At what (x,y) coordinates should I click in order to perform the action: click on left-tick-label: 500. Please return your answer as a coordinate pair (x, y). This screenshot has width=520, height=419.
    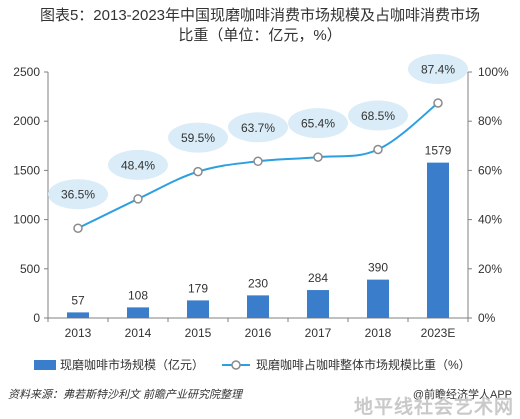
    Looking at the image, I should click on (30, 269).